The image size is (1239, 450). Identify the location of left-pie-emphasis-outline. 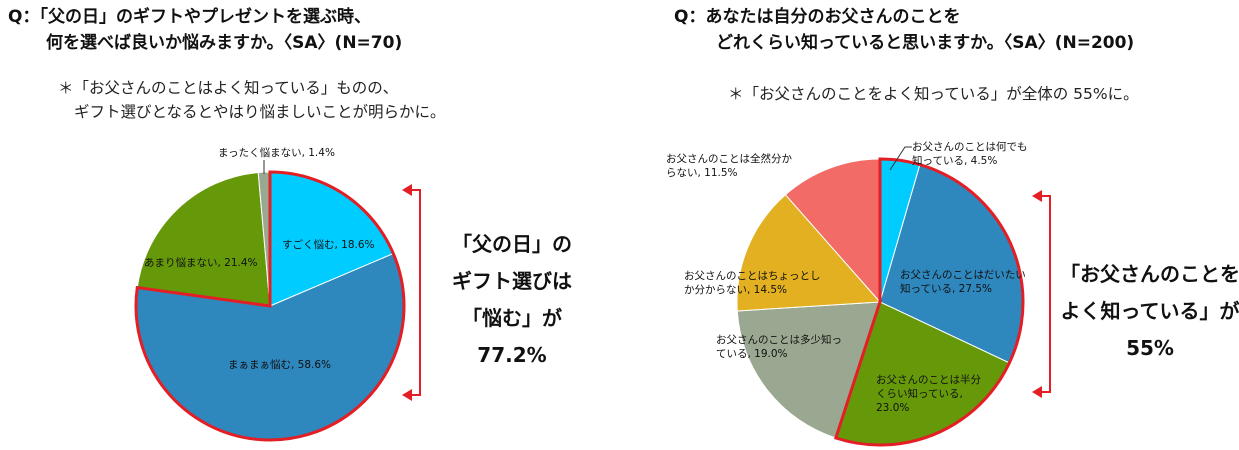
(270, 306).